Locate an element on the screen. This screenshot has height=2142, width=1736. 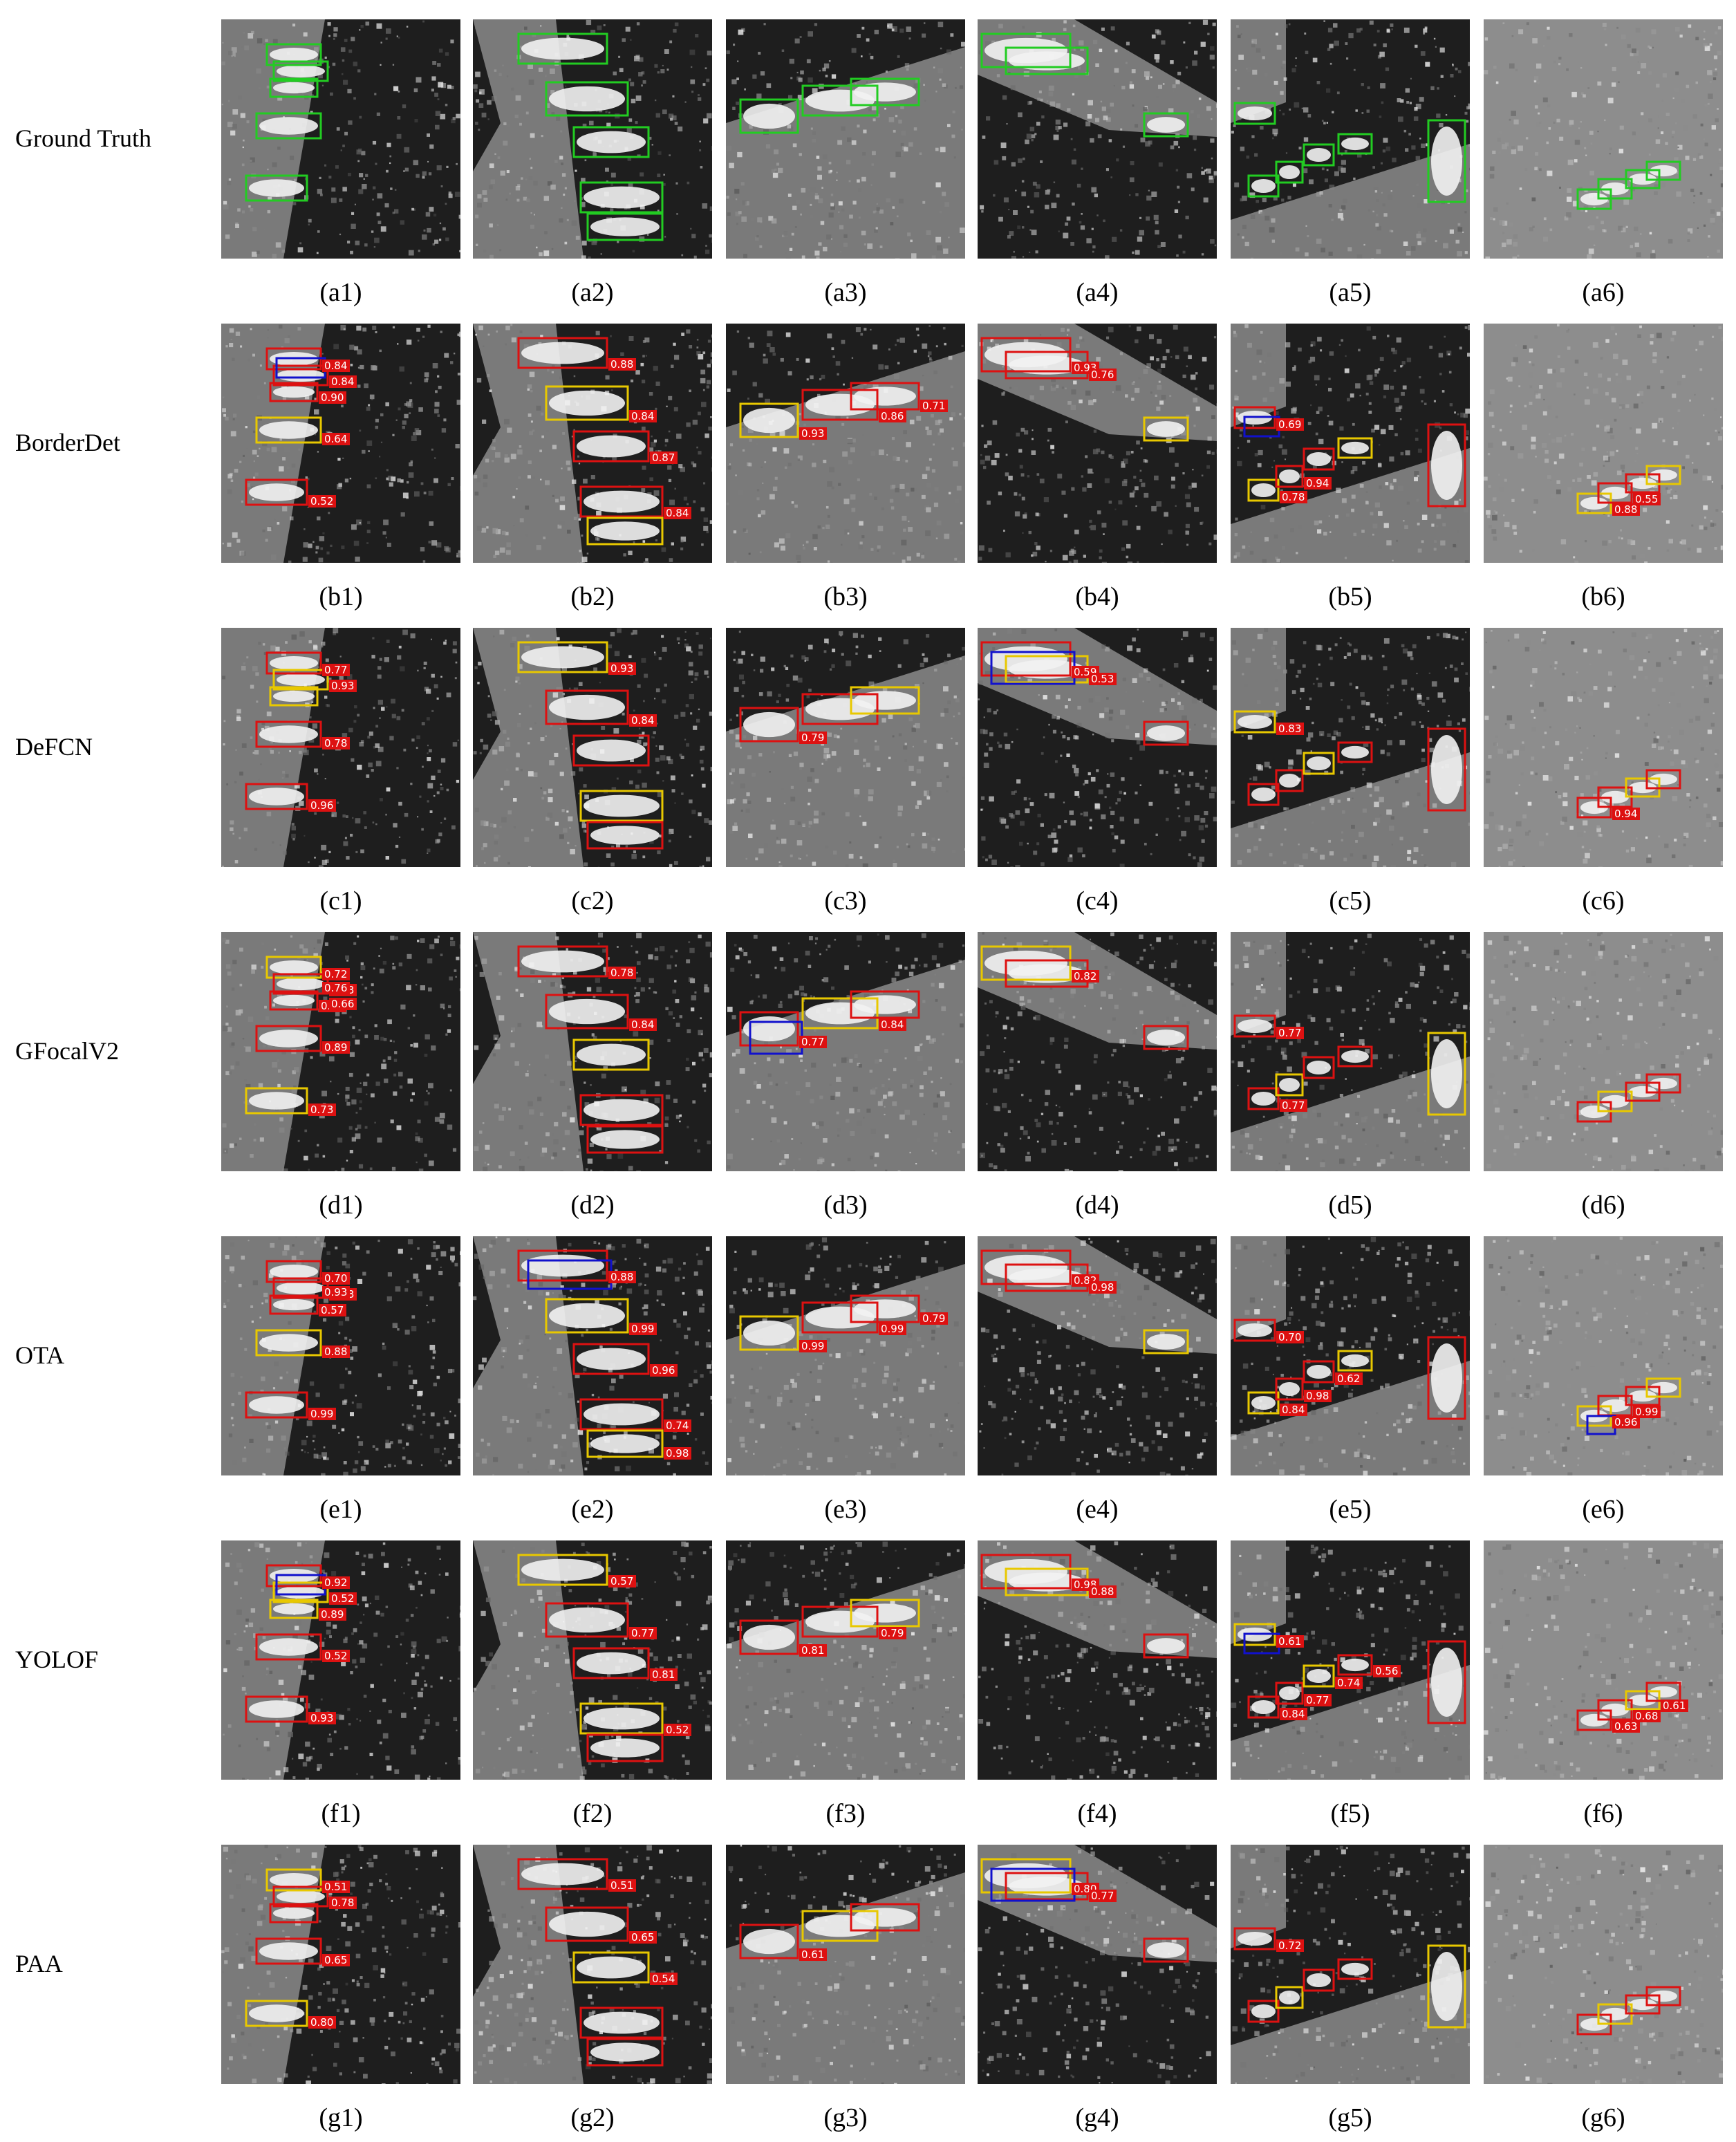
sar-image-panel: 0.80 0.77 is located at coordinates (1097, 1964).